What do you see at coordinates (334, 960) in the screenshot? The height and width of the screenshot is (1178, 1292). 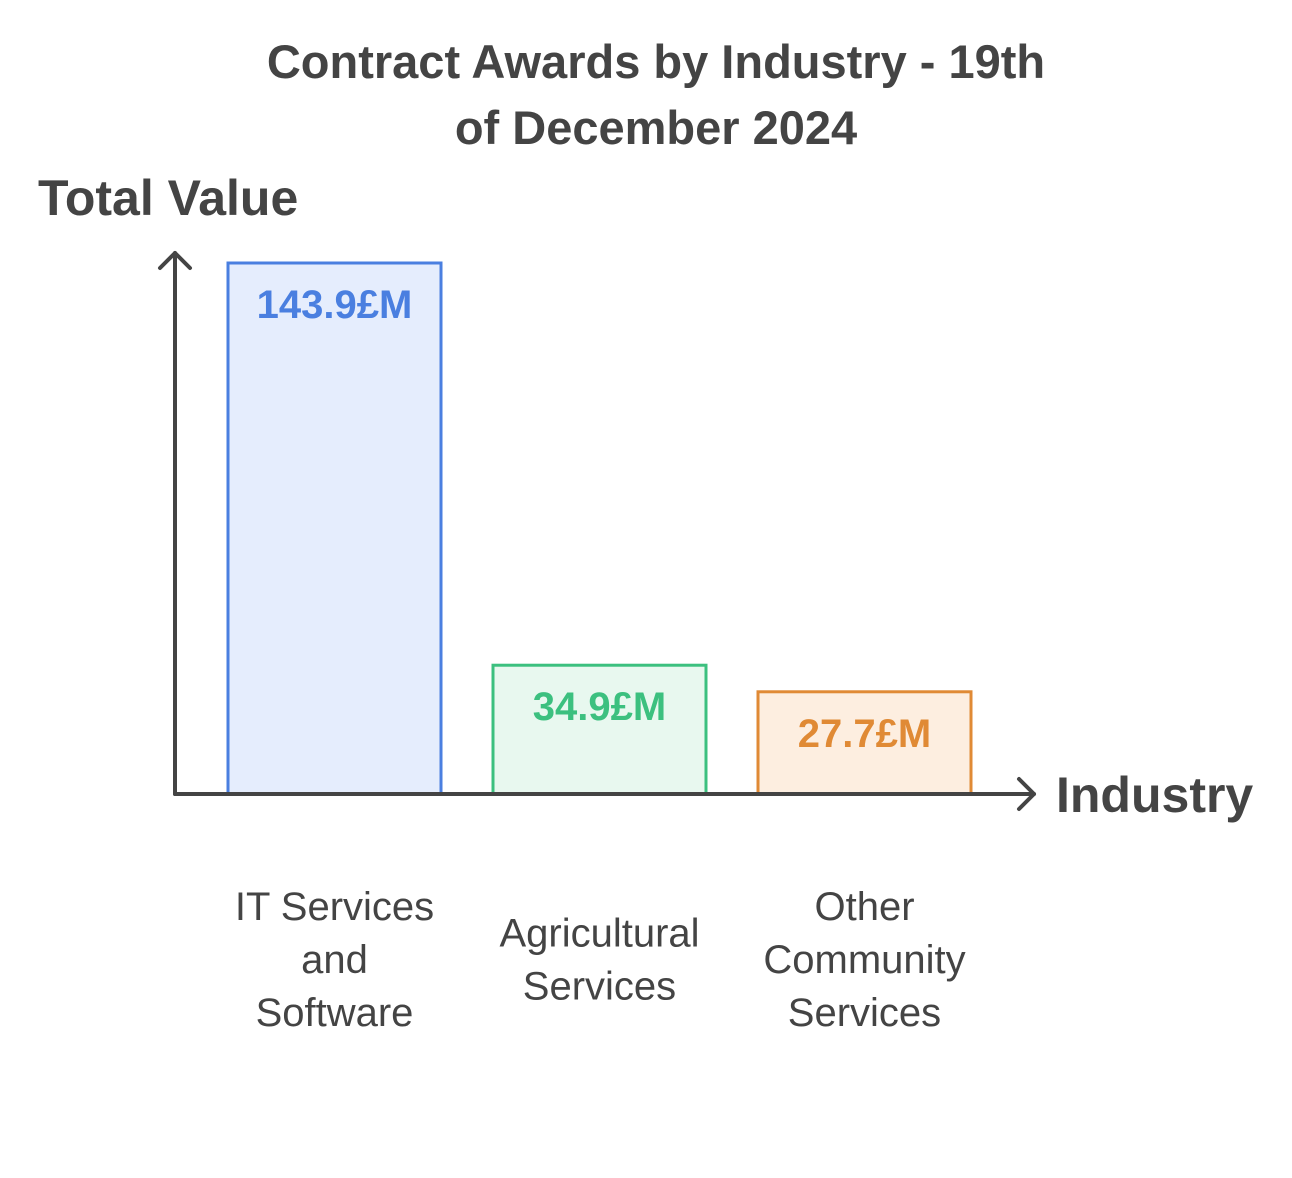 I see `category-label-0-line-1: and` at bounding box center [334, 960].